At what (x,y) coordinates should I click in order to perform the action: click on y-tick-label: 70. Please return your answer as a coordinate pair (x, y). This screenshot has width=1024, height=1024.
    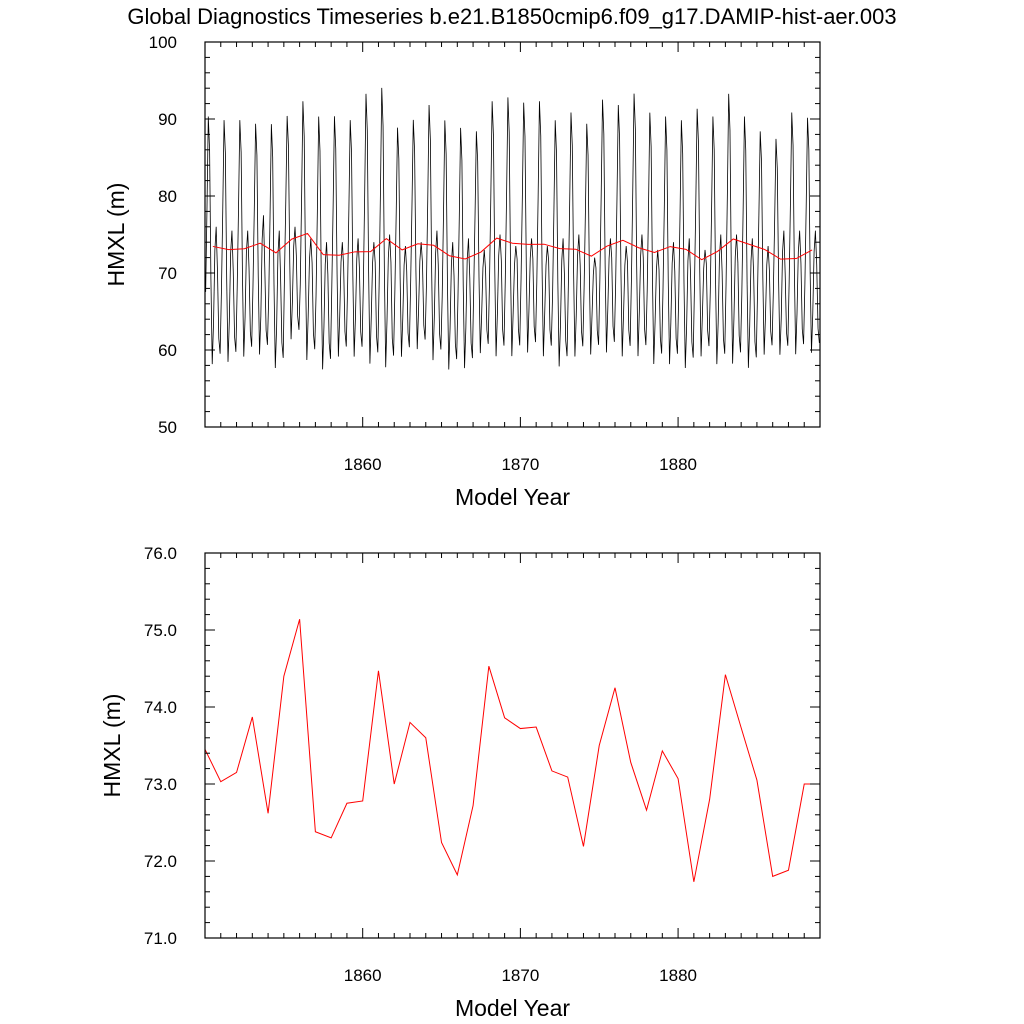
    Looking at the image, I should click on (167, 273).